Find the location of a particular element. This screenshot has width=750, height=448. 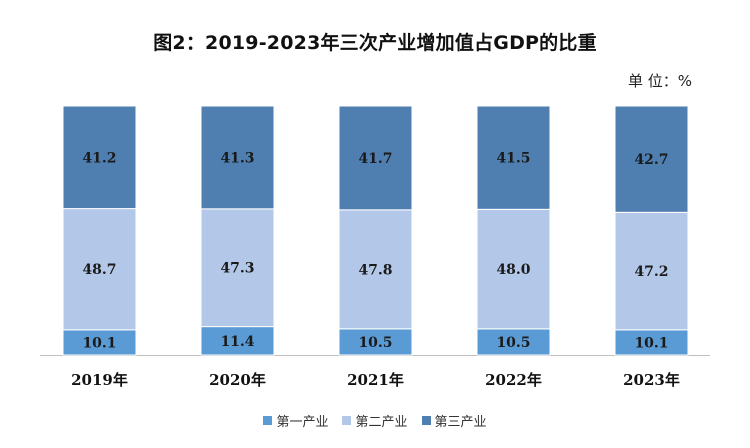

bar-segment-tertiary-2022年 is located at coordinates (513, 157).